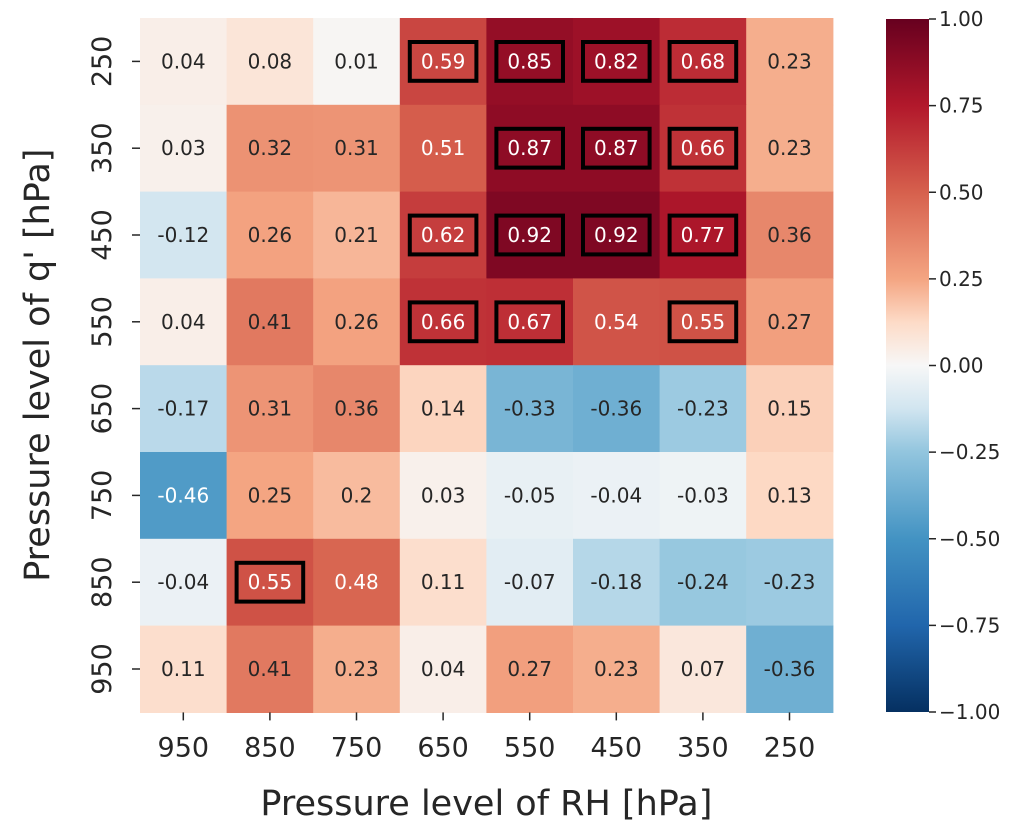 This screenshot has height=831, width=1015. What do you see at coordinates (969, 452) in the screenshot?
I see `colorbar-tick-label: −0.25` at bounding box center [969, 452].